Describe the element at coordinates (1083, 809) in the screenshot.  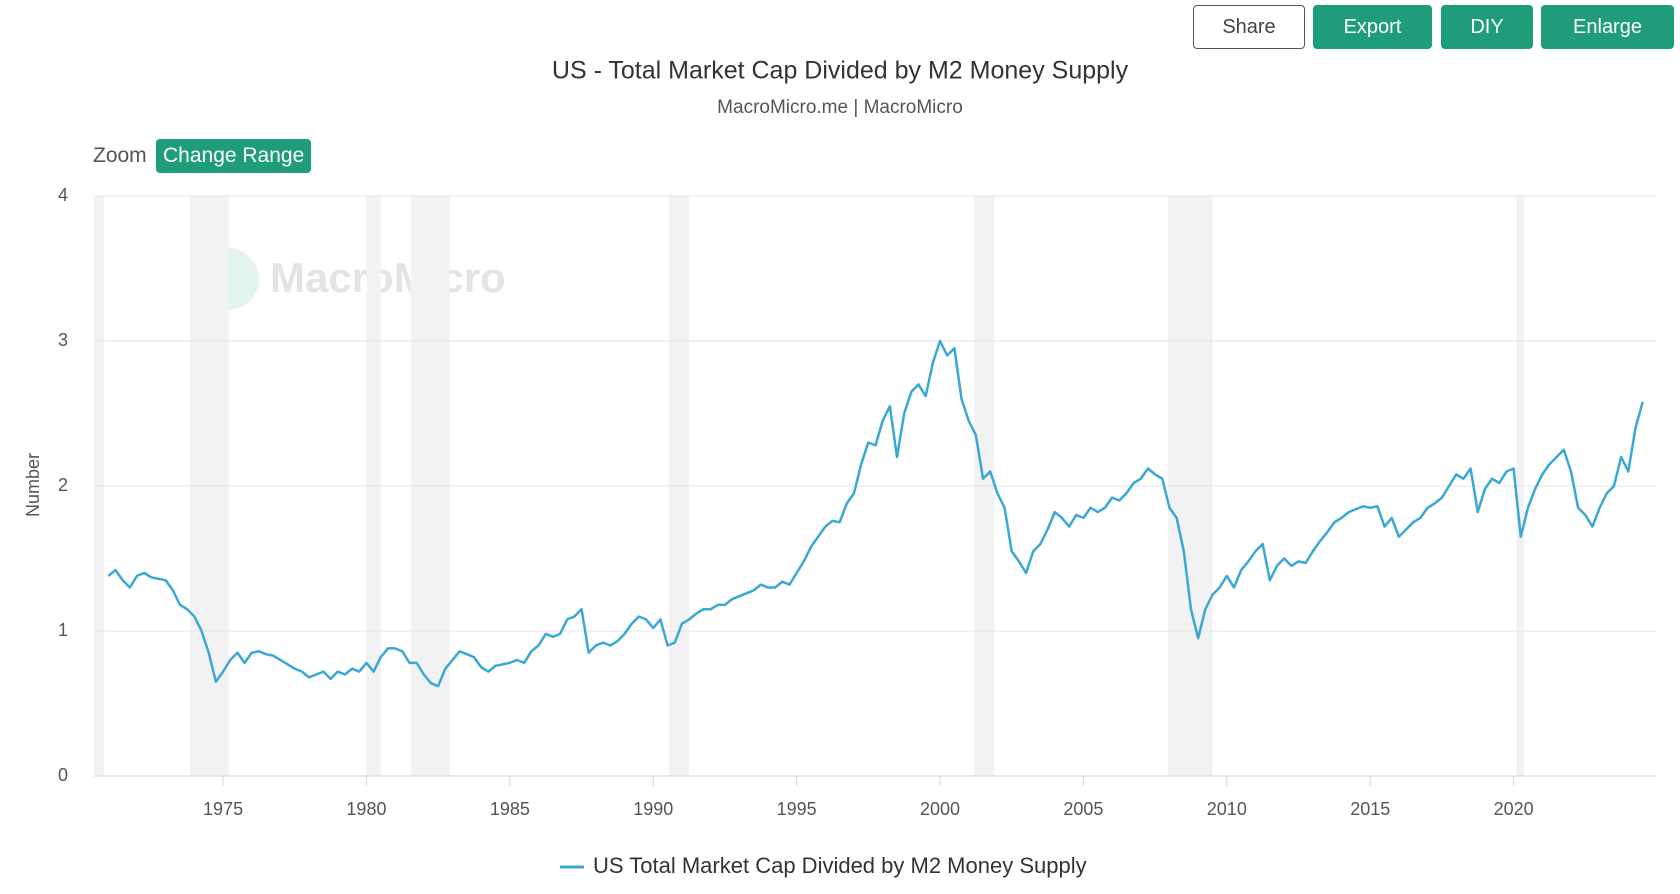
I see `x-tick-label: 2005` at that location.